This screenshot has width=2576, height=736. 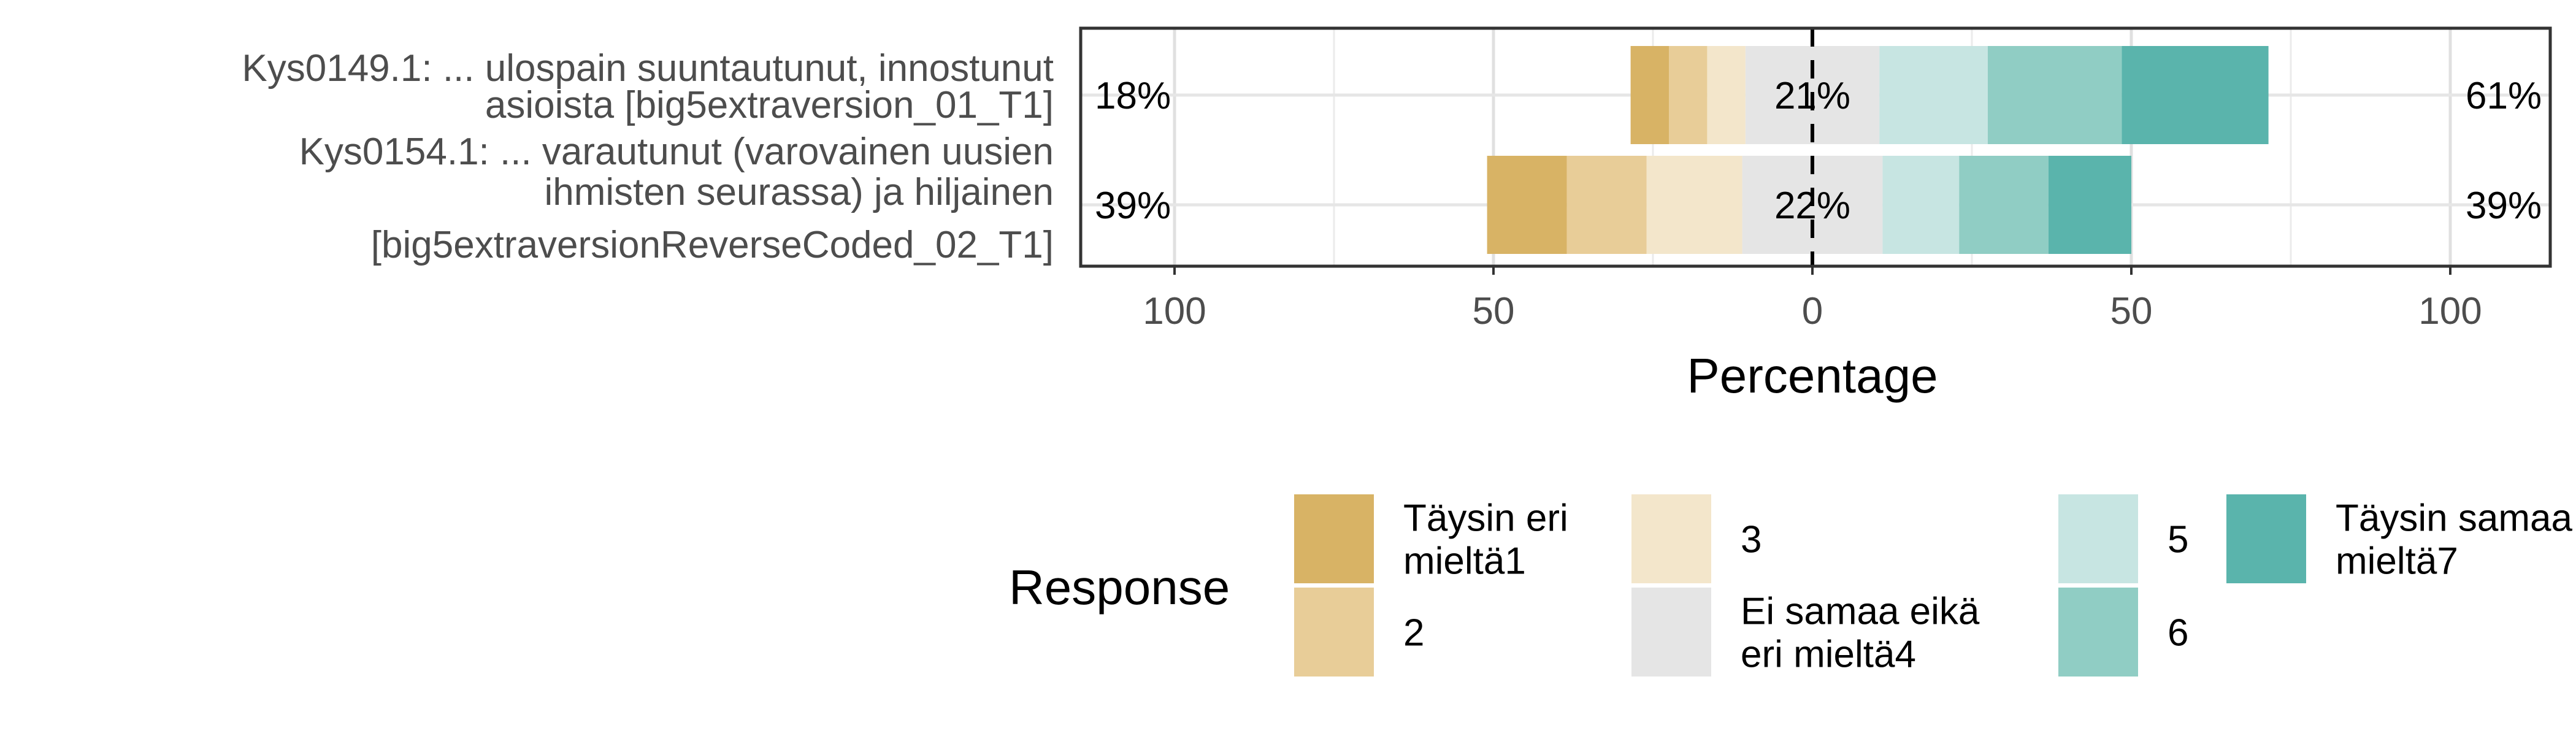 What do you see at coordinates (1812, 311) in the screenshot?
I see `x-tick-label: 0` at bounding box center [1812, 311].